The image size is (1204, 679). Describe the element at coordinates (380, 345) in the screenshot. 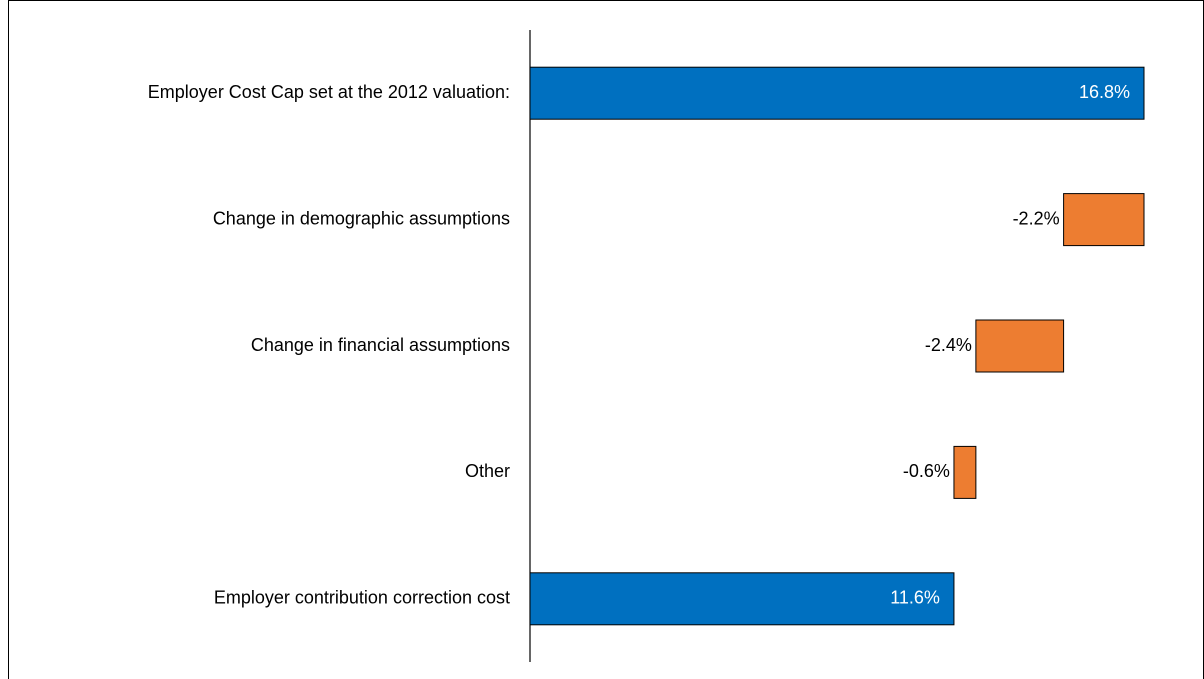

I see `category-label: Change in financial assumptions` at that location.